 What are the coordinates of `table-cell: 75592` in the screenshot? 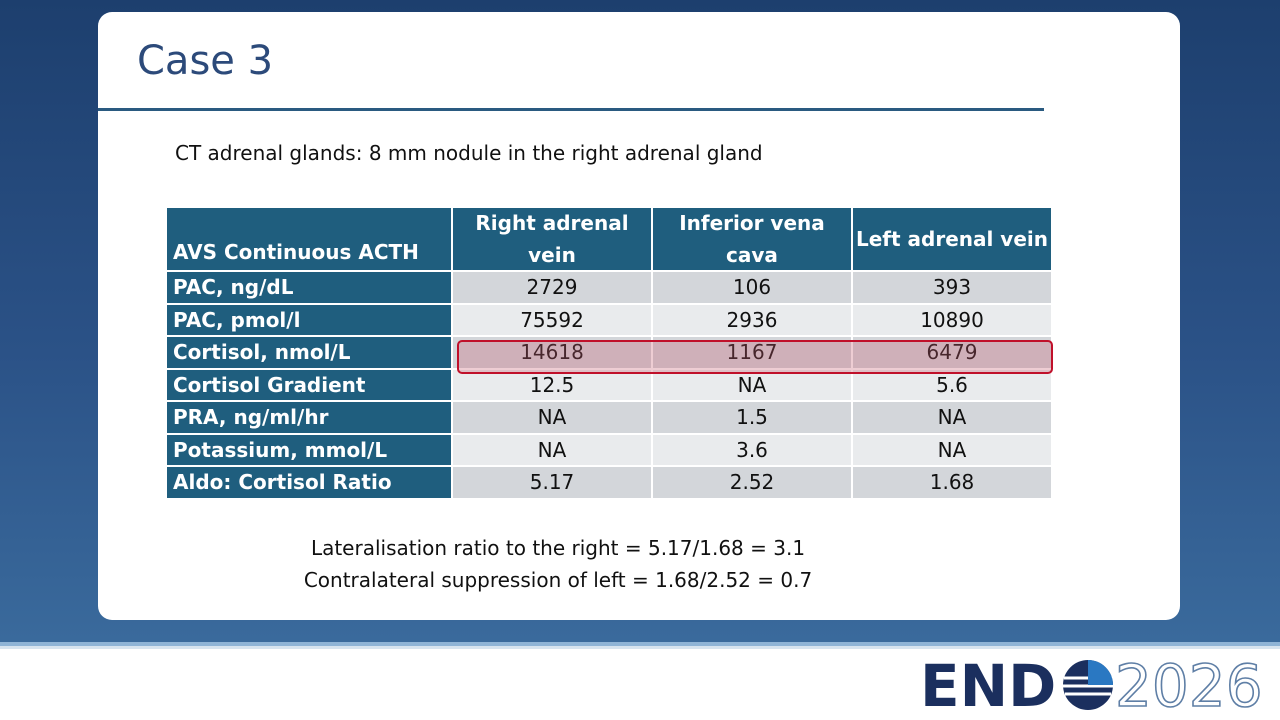 It's located at (553, 320).